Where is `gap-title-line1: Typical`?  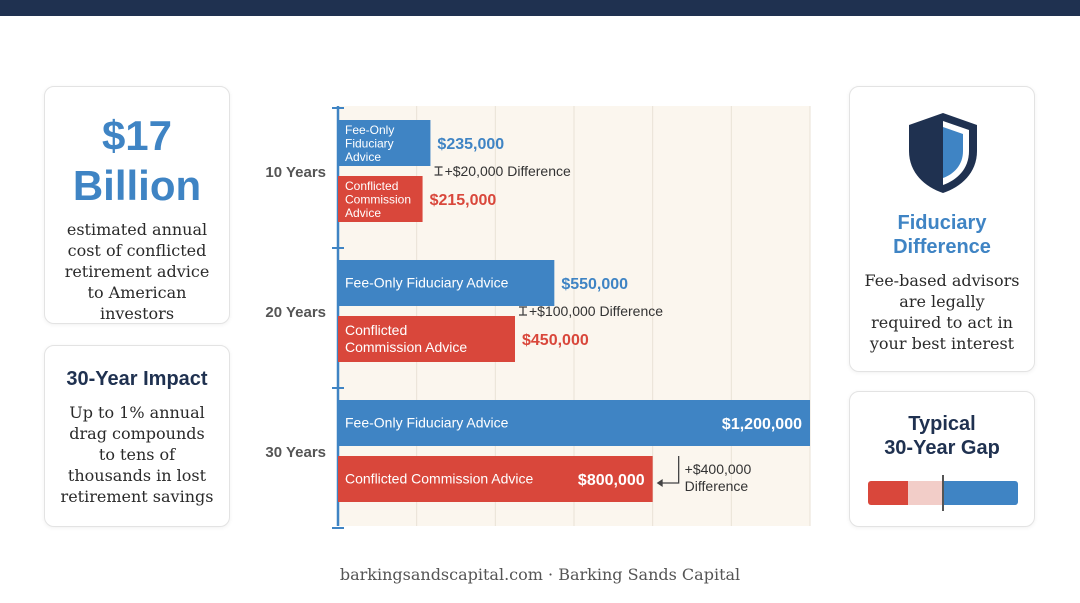
gap-title-line1: Typical is located at coordinates (942, 424).